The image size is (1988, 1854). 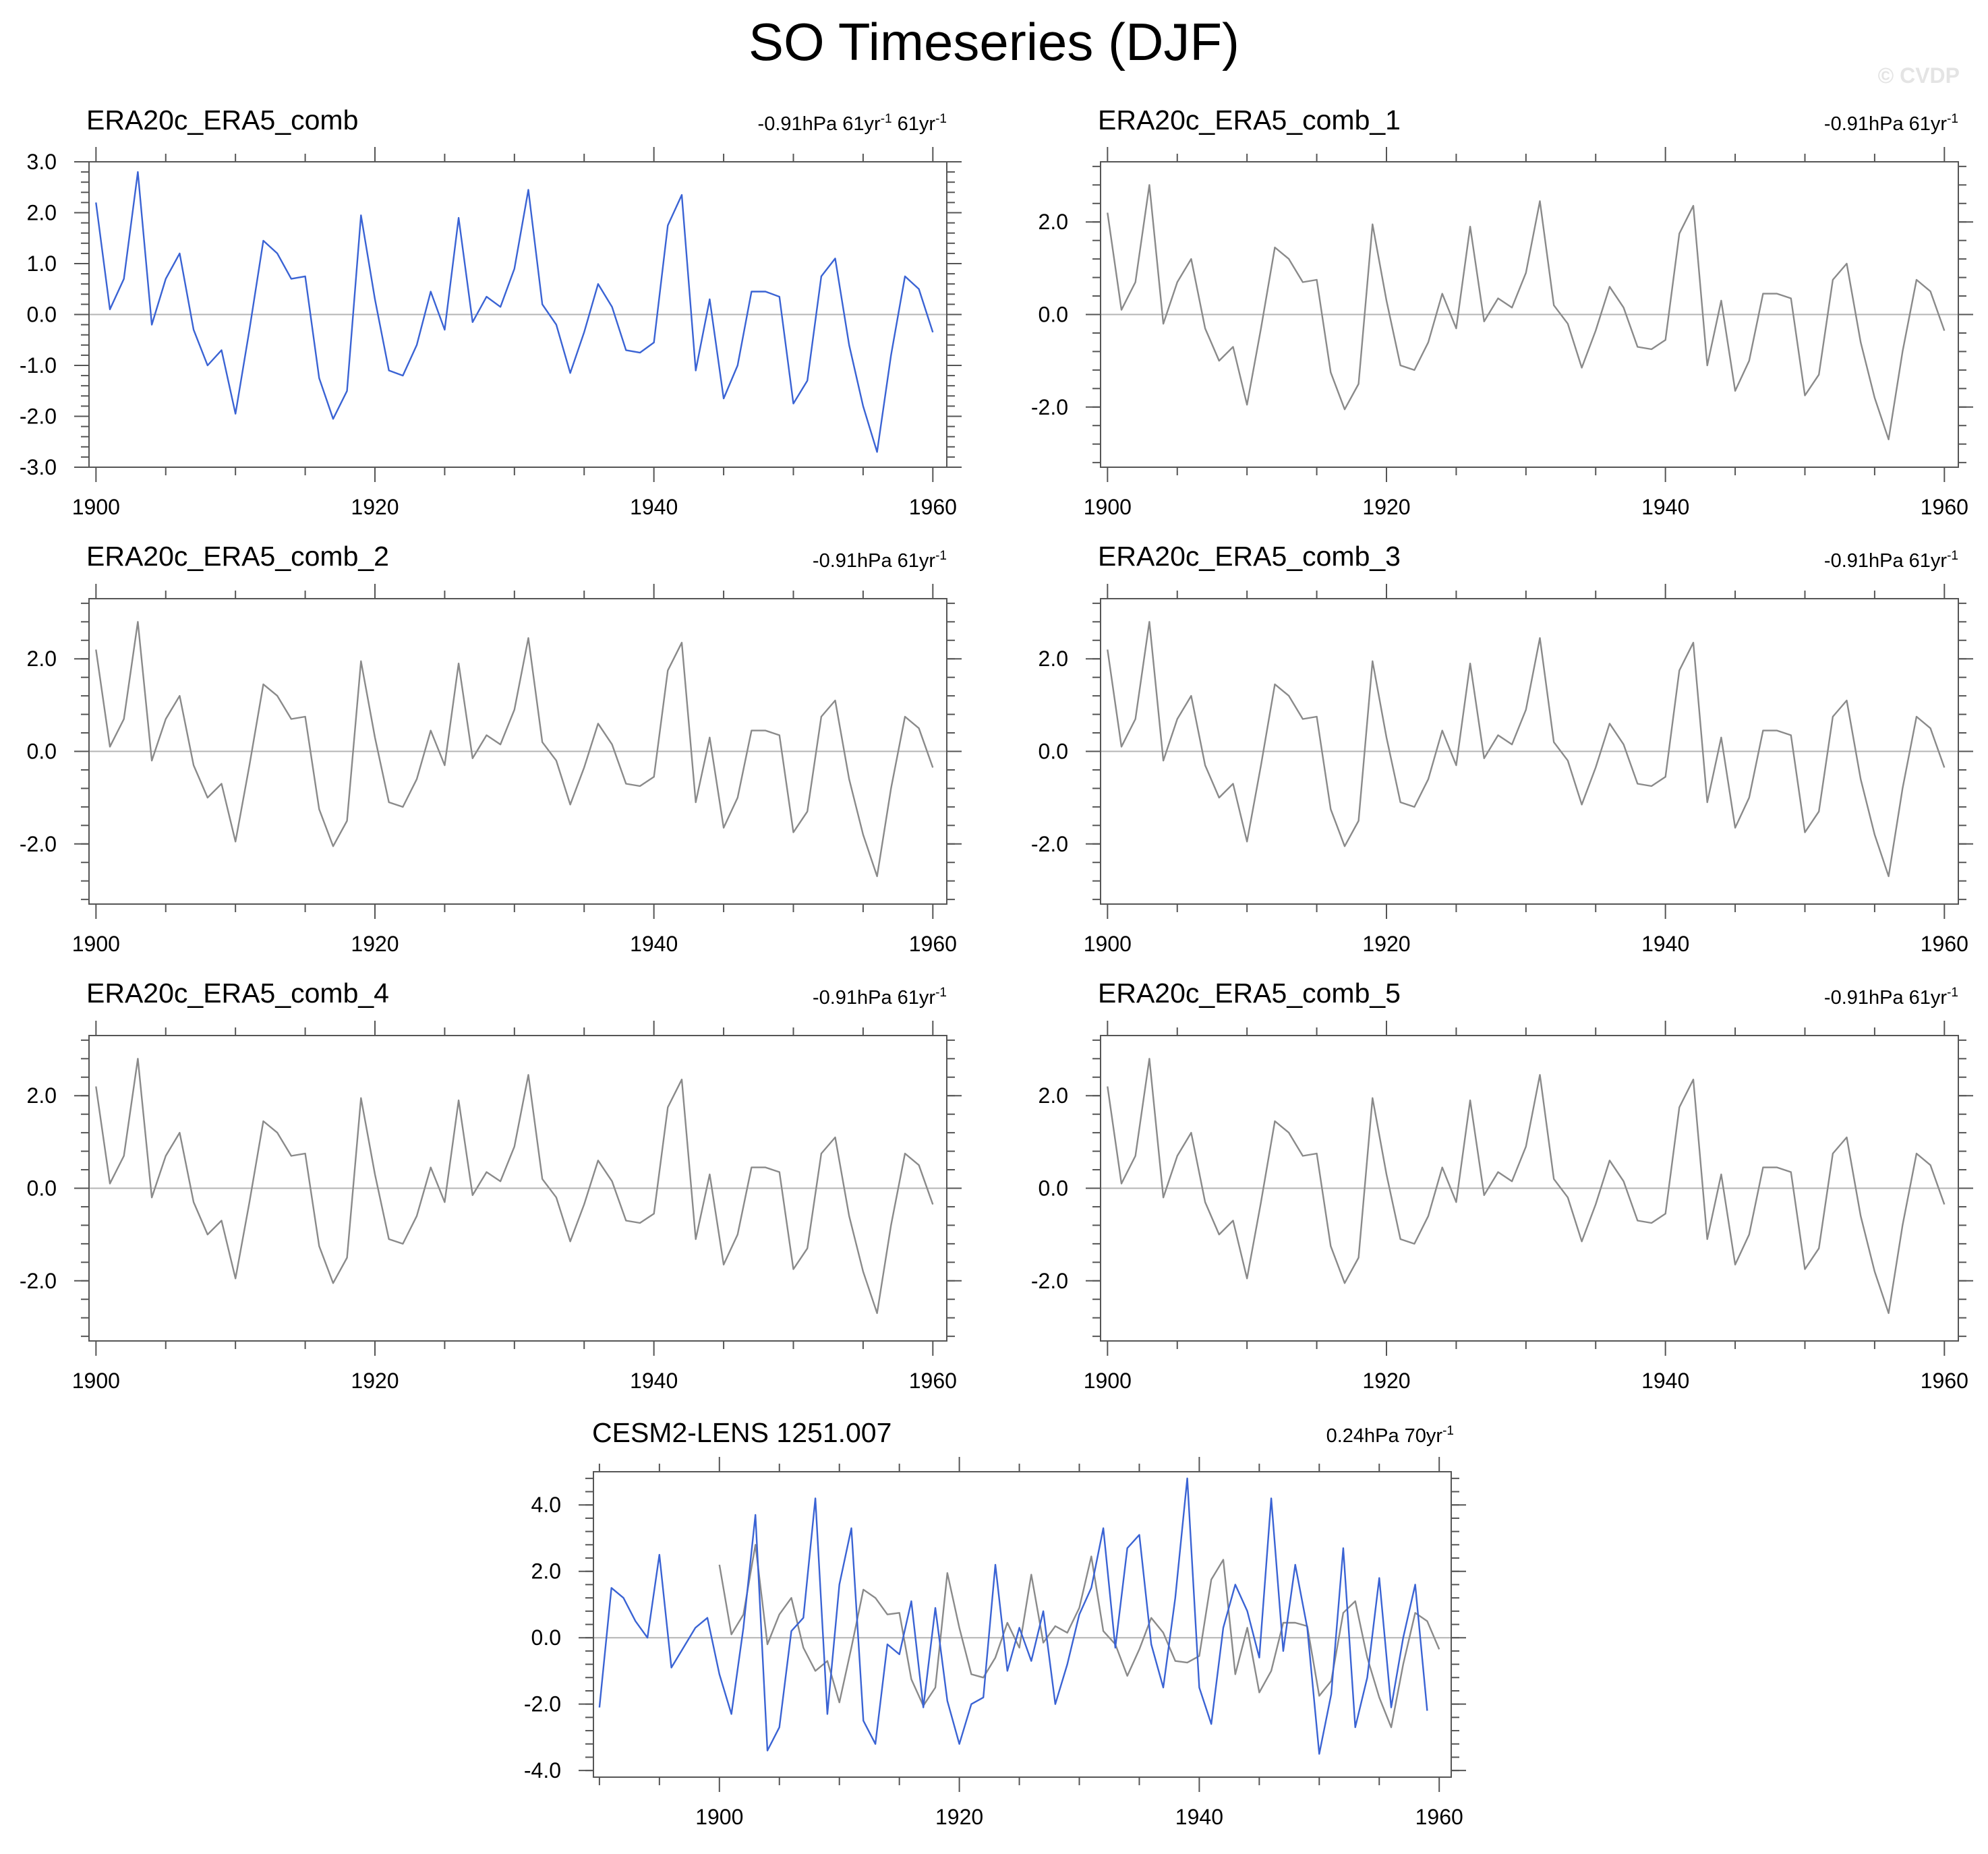 What do you see at coordinates (38, 467) in the screenshot?
I see `y-tick-label: -3.0` at bounding box center [38, 467].